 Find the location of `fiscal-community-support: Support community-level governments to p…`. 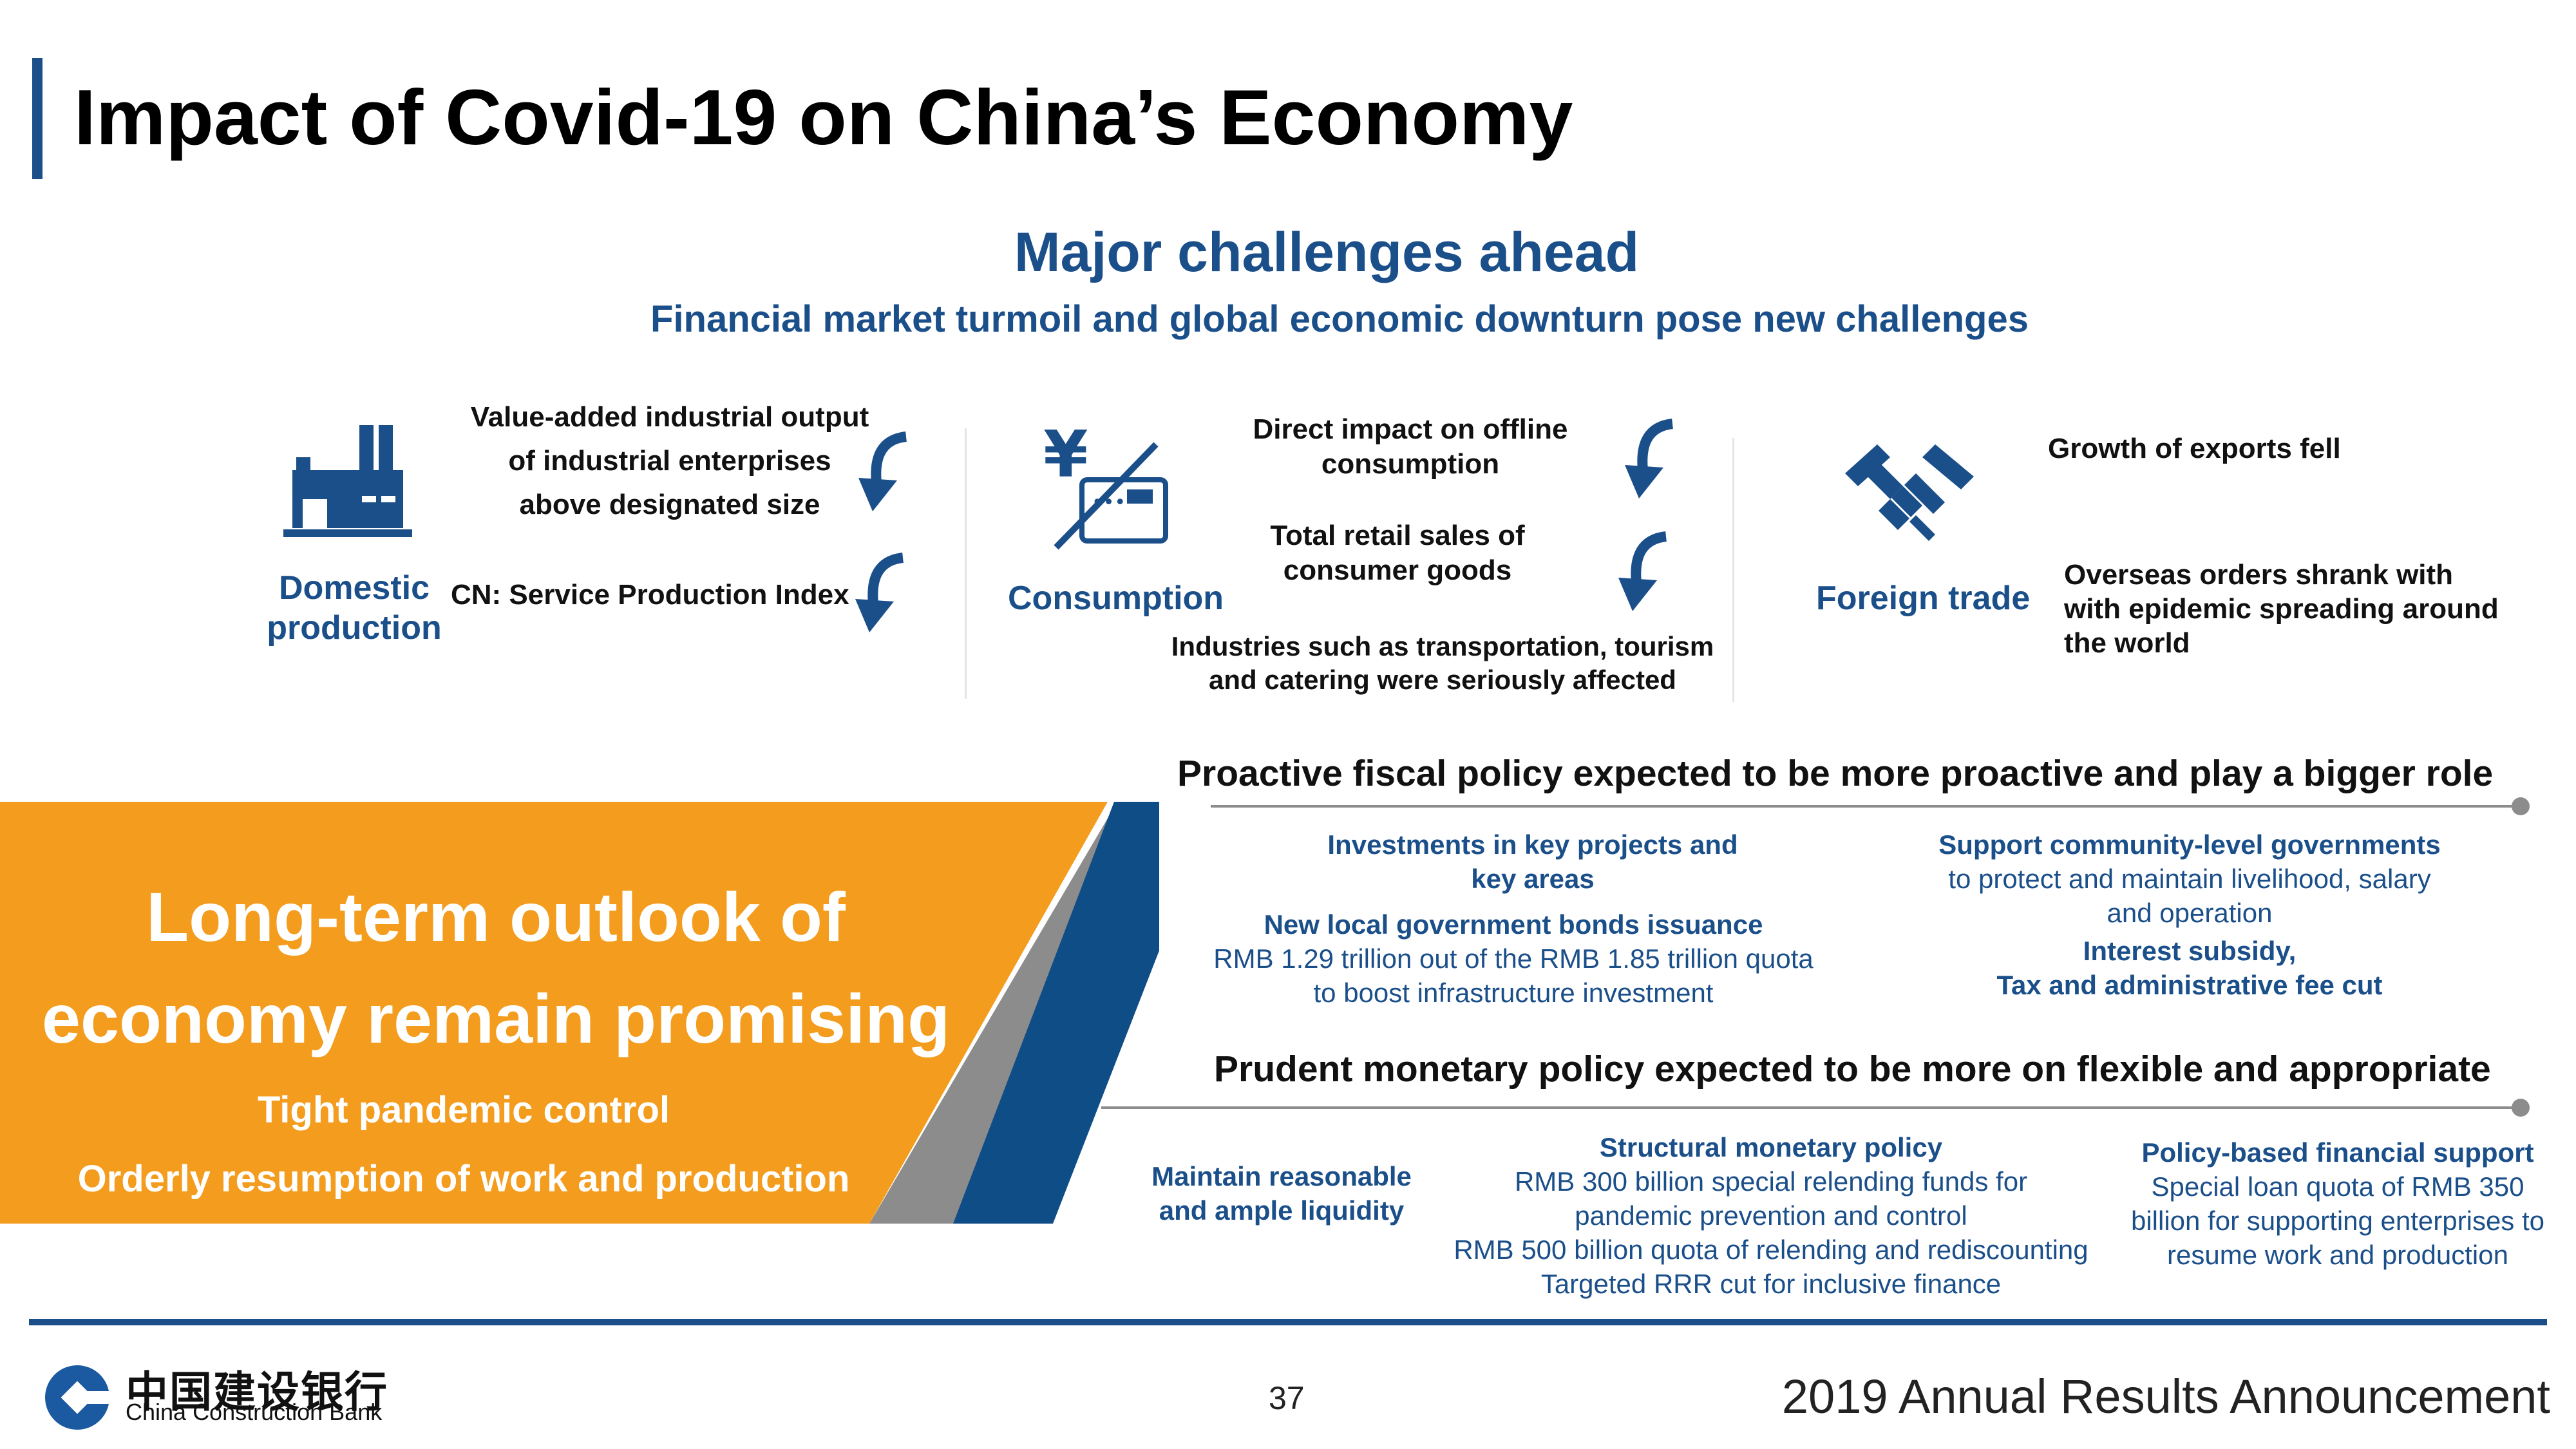

fiscal-community-support: Support community-level governments to p… is located at coordinates (2190, 879).